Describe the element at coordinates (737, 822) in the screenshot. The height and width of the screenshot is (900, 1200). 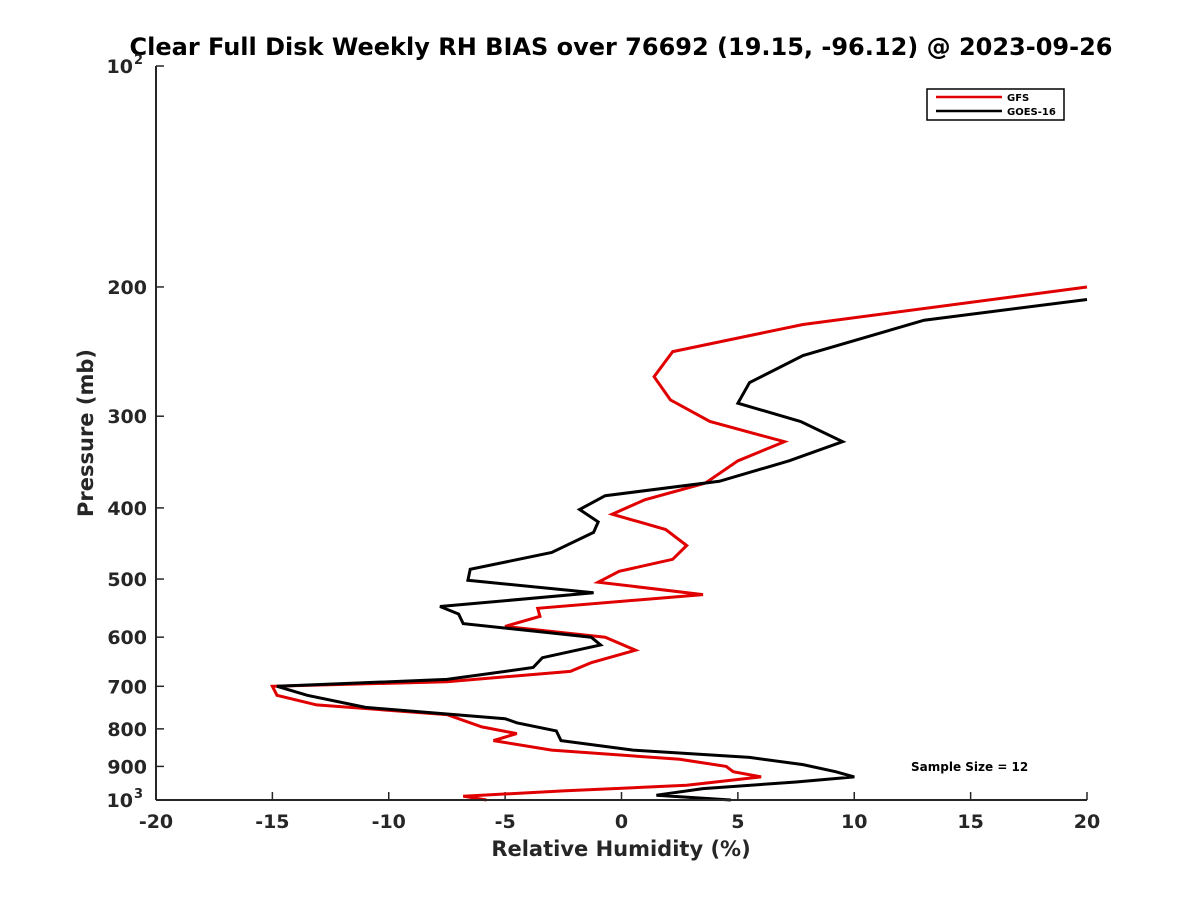
I see `x-tick-label: 5` at that location.